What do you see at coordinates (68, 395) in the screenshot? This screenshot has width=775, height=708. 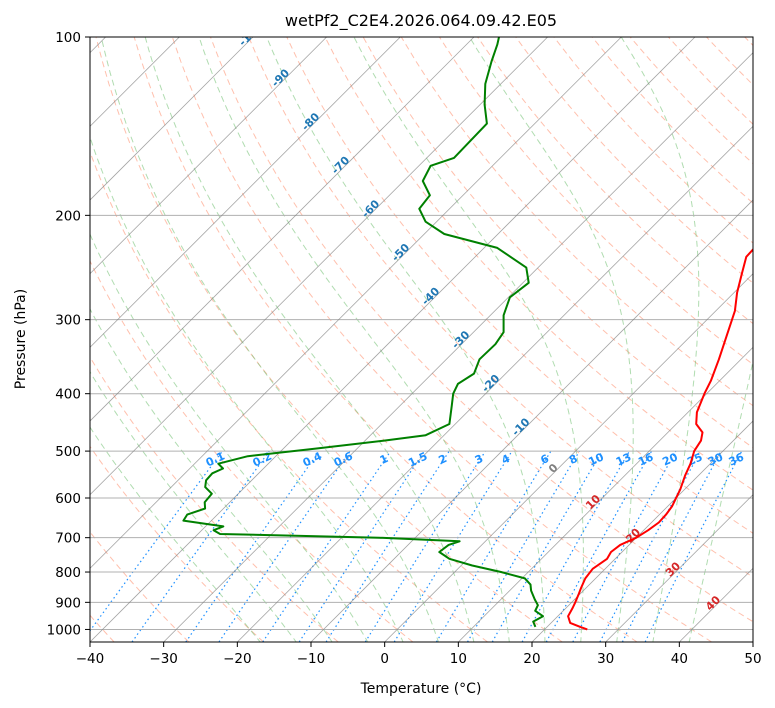 I see `y-tick-label: 400` at bounding box center [68, 395].